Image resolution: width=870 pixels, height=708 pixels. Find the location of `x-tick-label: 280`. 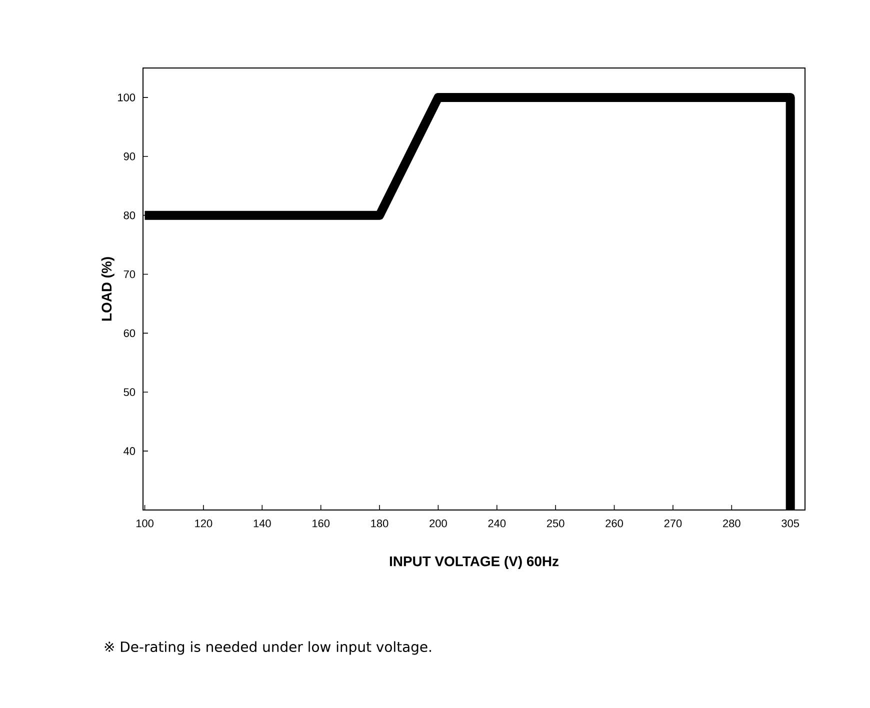

x-tick-label: 280 is located at coordinates (731, 523).